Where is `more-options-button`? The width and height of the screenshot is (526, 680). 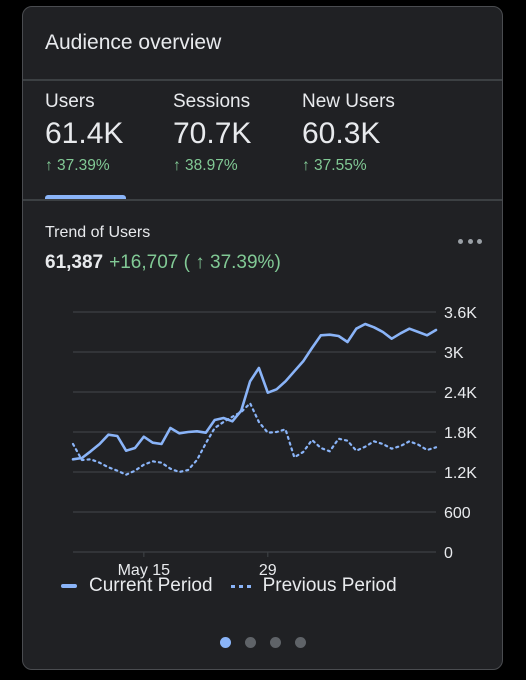 more-options-button is located at coordinates (470, 241).